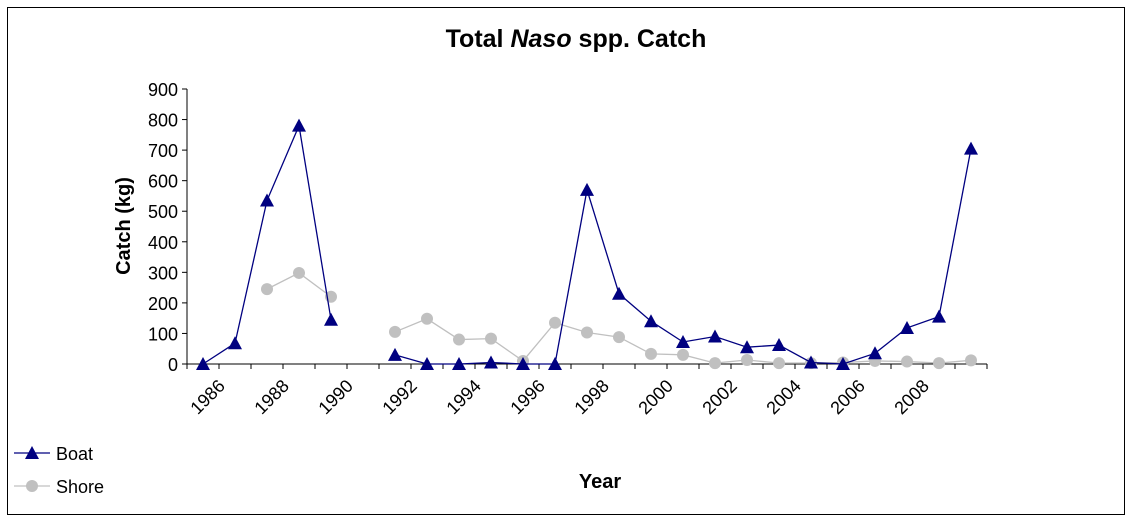 Image resolution: width=1133 pixels, height=522 pixels. What do you see at coordinates (173, 365) in the screenshot?
I see `y-tick-label: 0` at bounding box center [173, 365].